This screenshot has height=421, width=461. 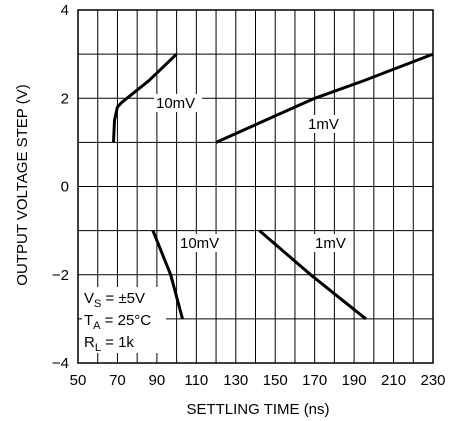 What do you see at coordinates (117, 342) in the screenshot?
I see `condition-load-value: = 1k` at bounding box center [117, 342].